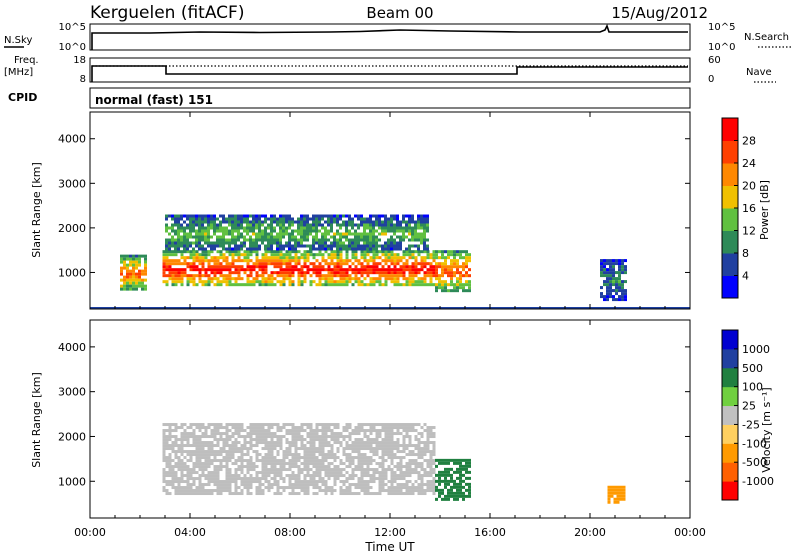  What do you see at coordinates (26, 60) in the screenshot?
I see `freq-label-1: Freq.` at bounding box center [26, 60].